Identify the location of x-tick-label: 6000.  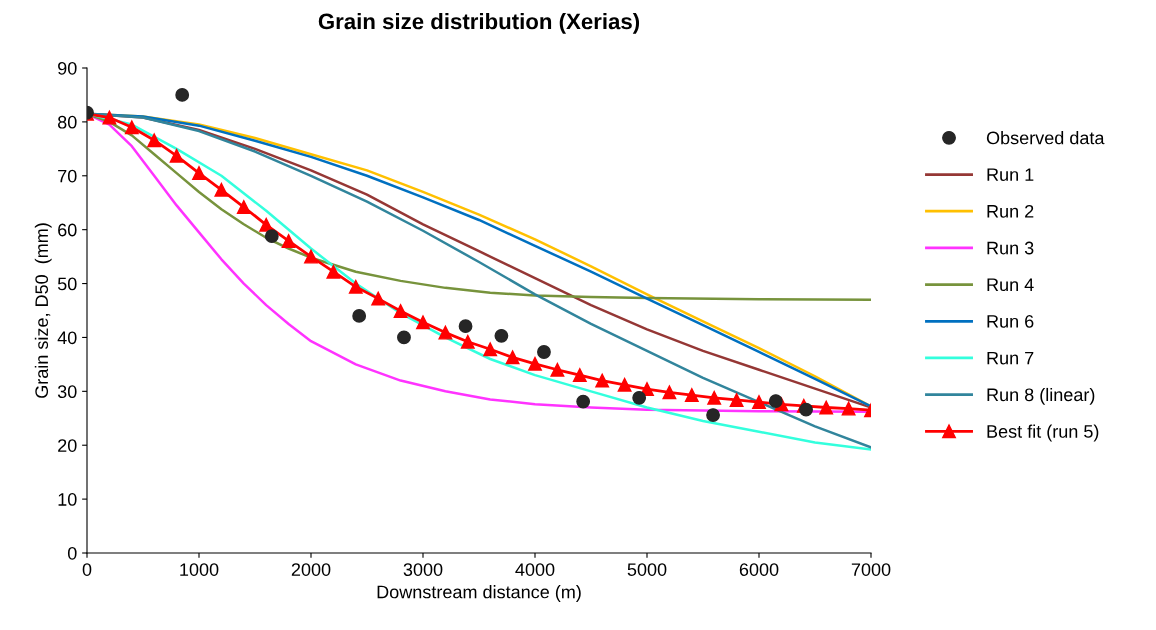
(759, 569).